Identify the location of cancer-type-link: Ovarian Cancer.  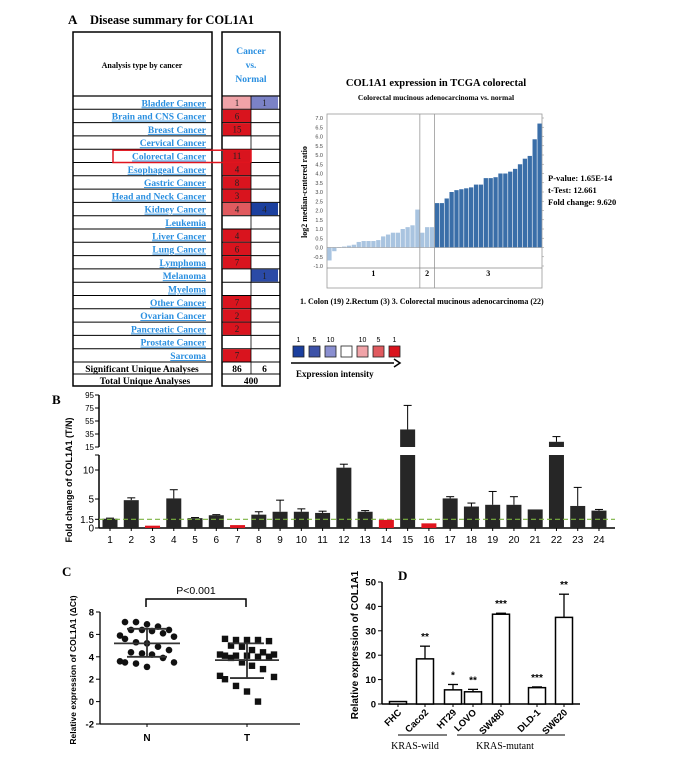
(173, 317).